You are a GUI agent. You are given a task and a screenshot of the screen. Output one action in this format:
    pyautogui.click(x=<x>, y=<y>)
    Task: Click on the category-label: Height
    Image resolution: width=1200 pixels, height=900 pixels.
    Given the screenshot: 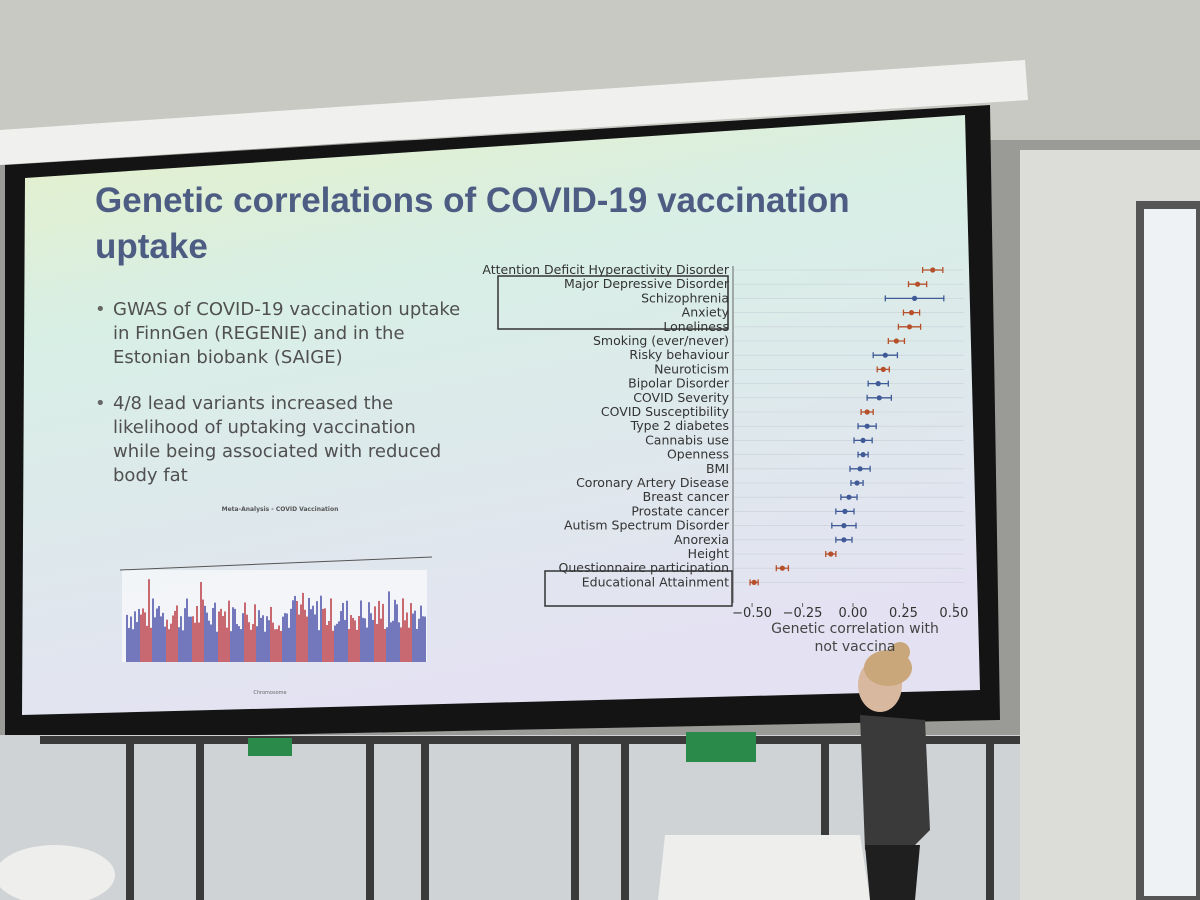 What is the action you would take?
    pyautogui.click(x=708, y=553)
    